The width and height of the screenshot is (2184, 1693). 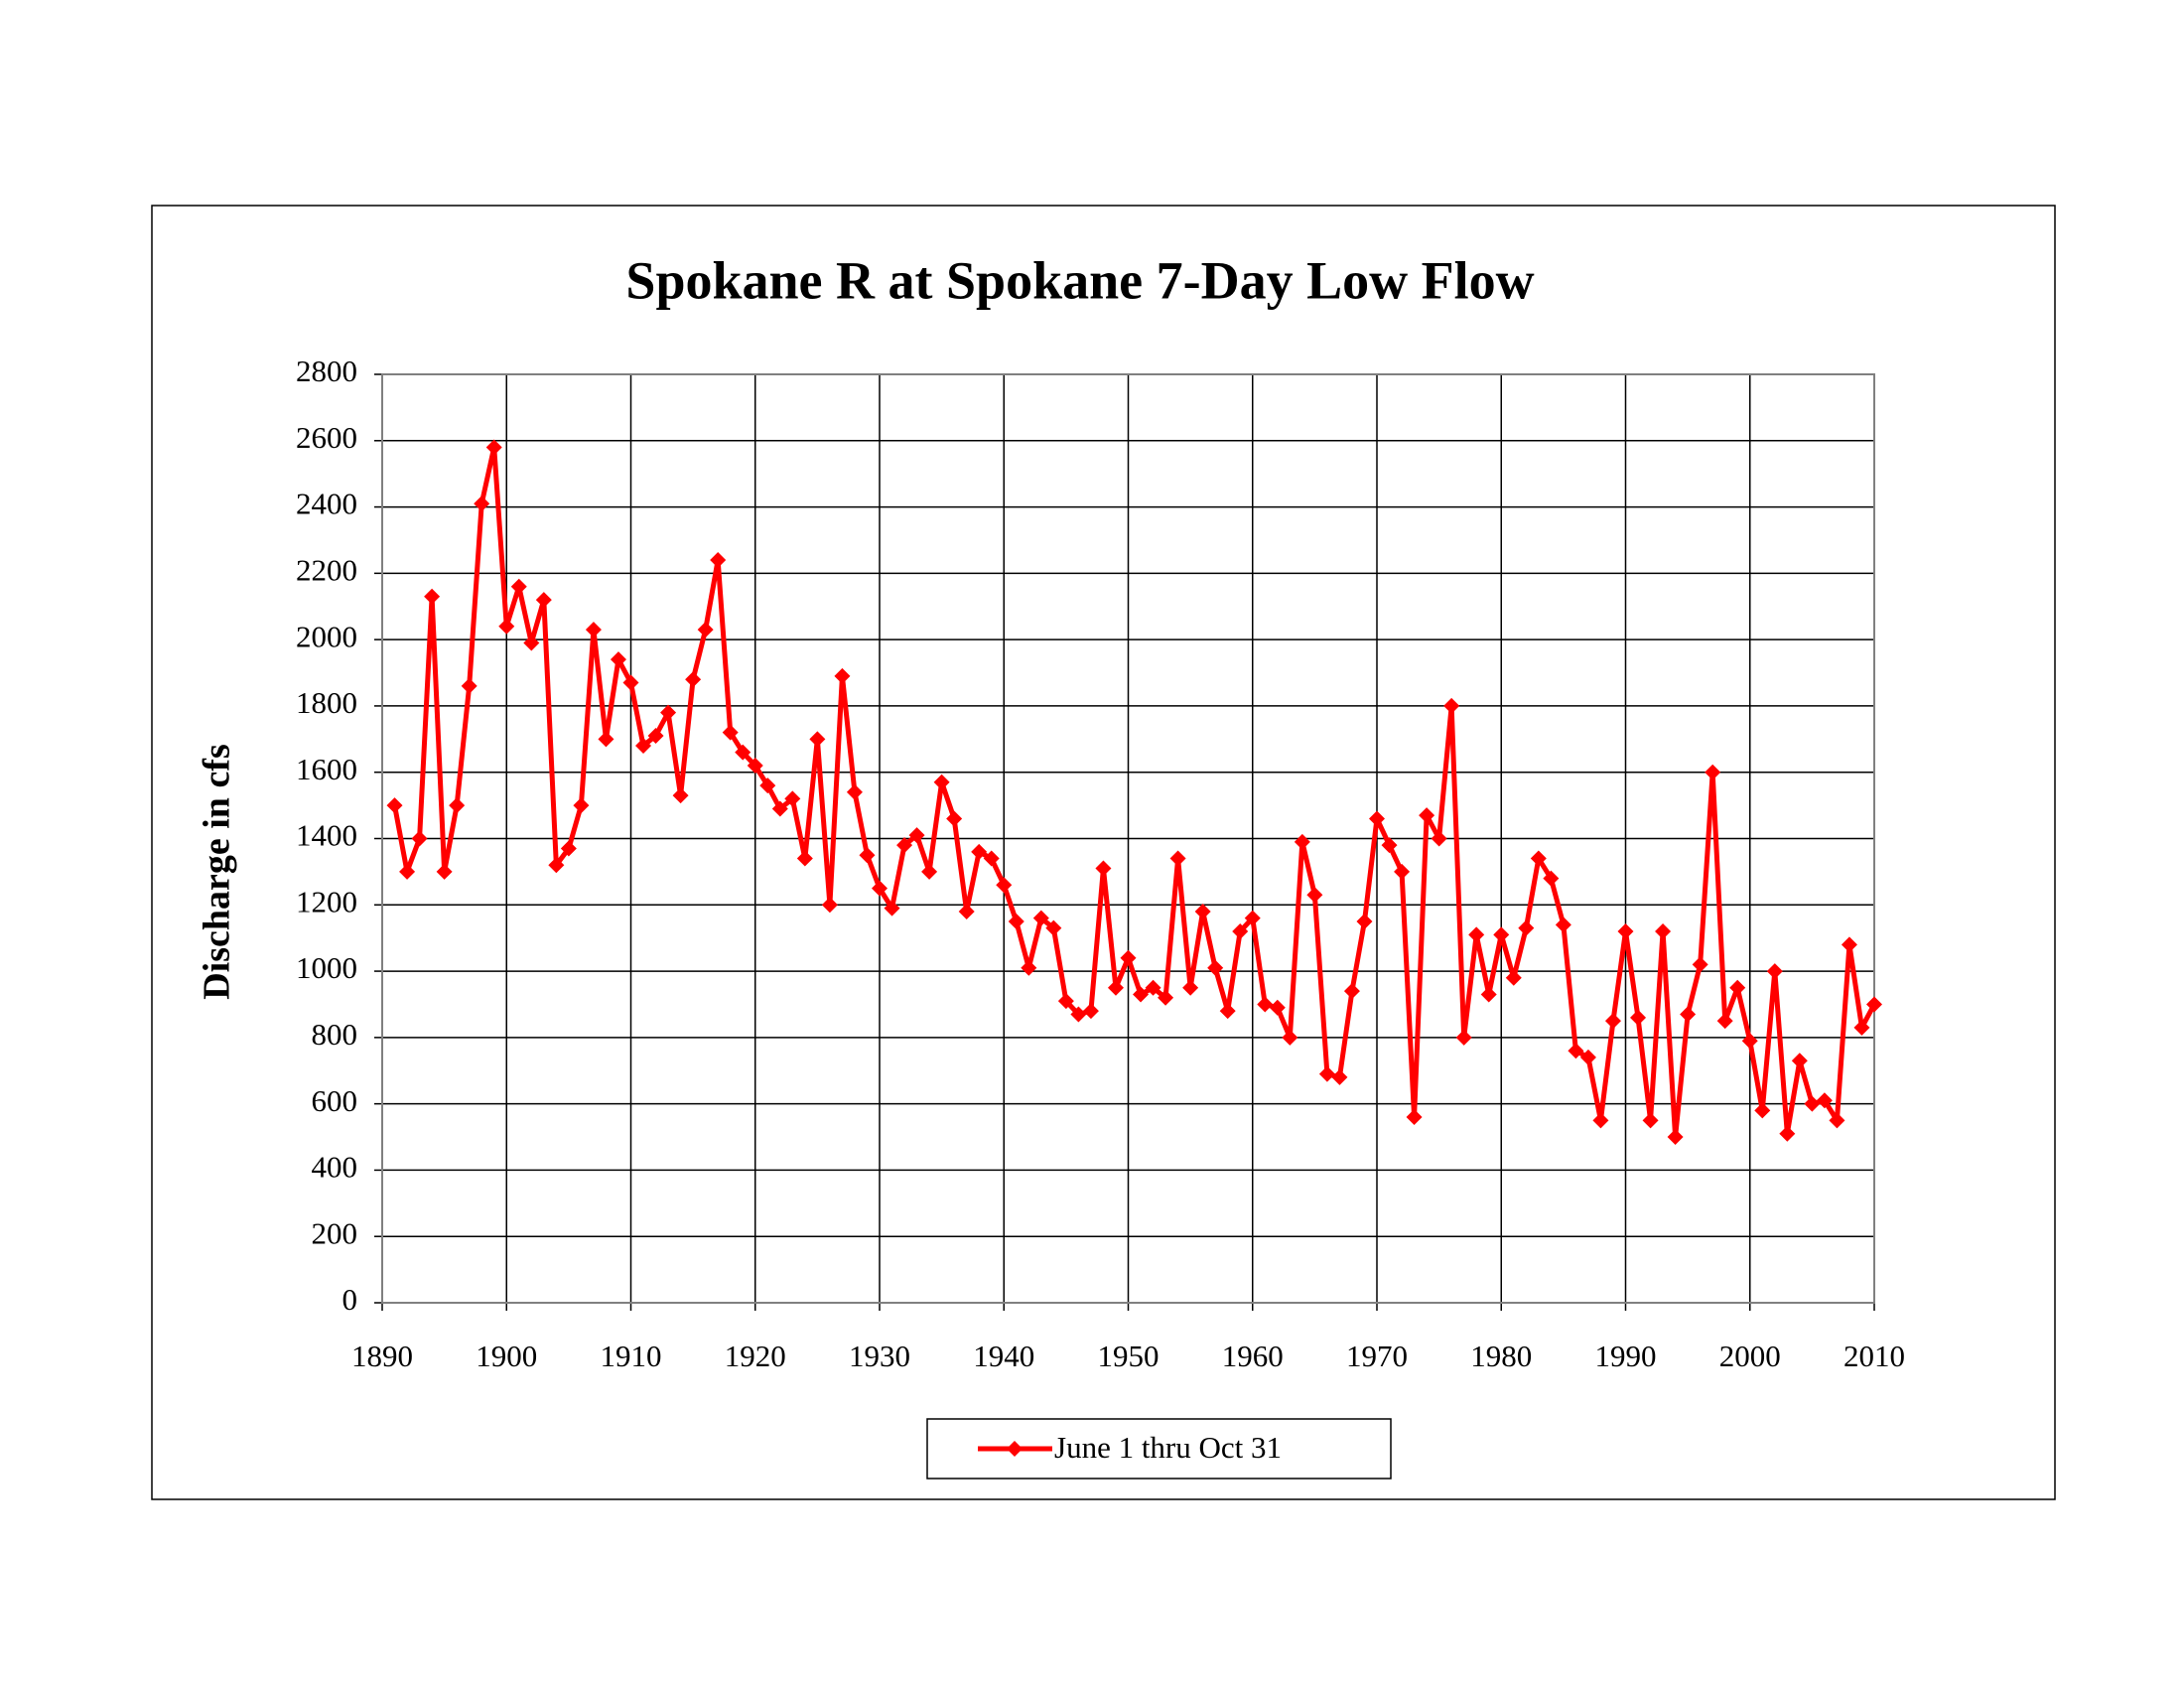 What do you see at coordinates (326, 967) in the screenshot?
I see `y-tick-label: 1000` at bounding box center [326, 967].